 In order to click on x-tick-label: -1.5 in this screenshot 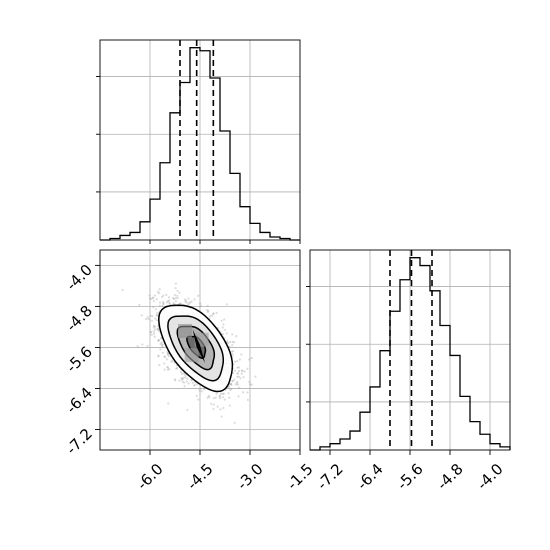, I will do `click(299, 476)`.